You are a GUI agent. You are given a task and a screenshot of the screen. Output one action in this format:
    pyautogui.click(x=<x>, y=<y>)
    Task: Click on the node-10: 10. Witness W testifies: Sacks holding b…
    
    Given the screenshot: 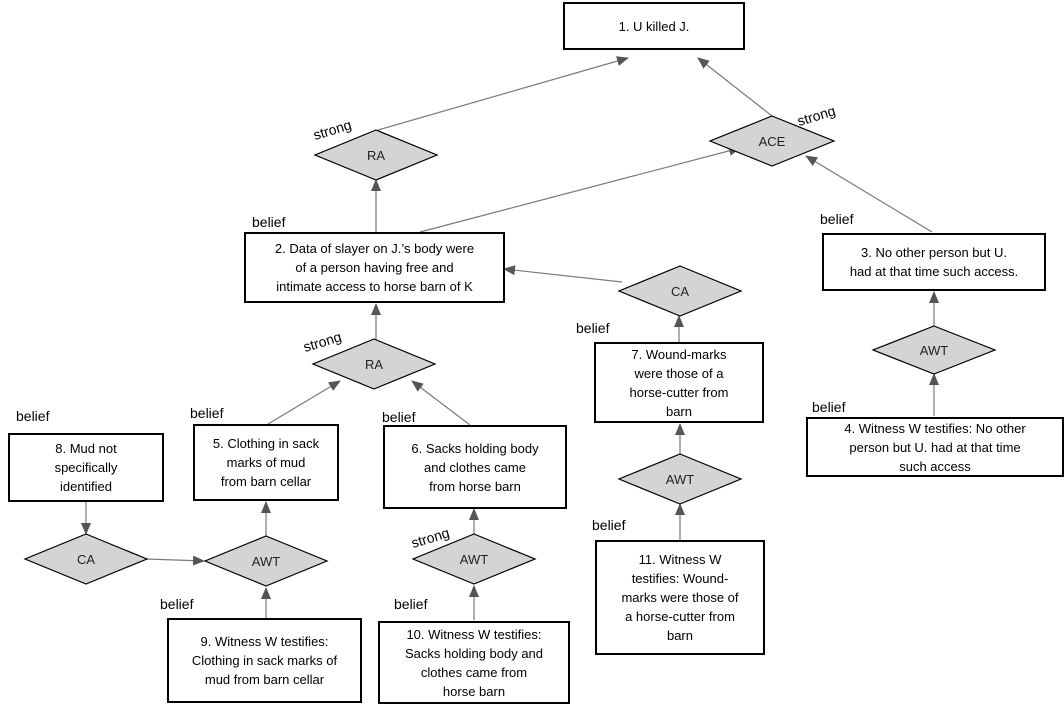 What is the action you would take?
    pyautogui.click(x=474, y=662)
    